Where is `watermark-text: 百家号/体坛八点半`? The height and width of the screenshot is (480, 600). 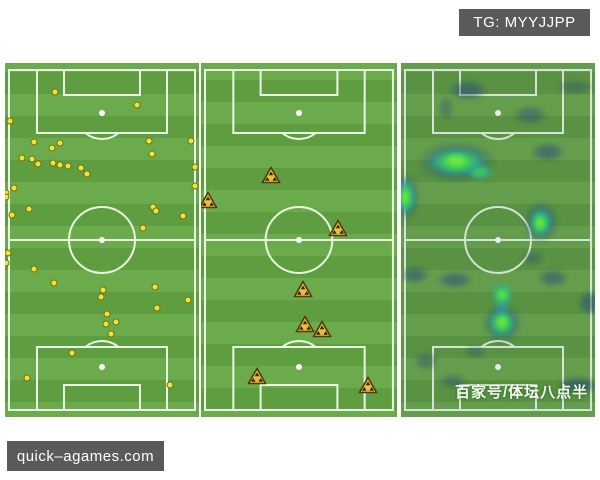 watermark-text: 百家号/体坛八点半 is located at coordinates (522, 392).